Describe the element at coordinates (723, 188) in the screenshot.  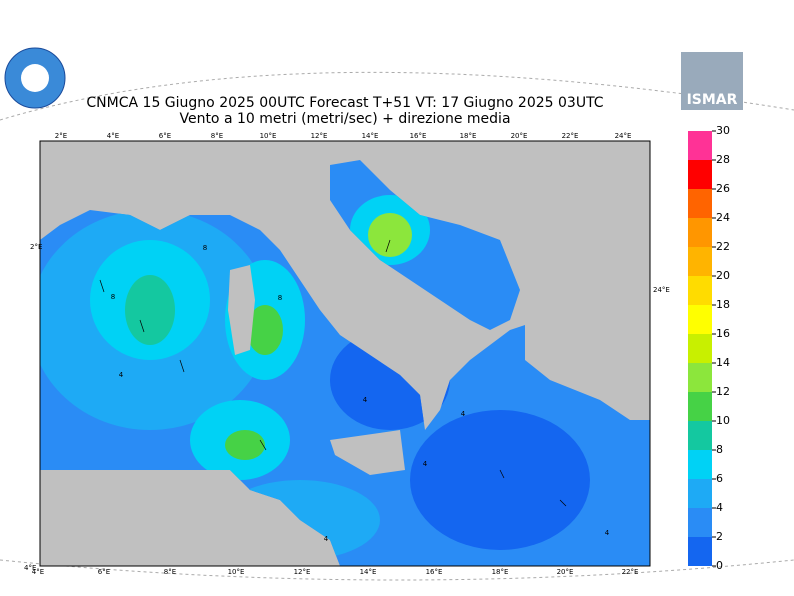
I see `colorbar-label: 26` at that location.